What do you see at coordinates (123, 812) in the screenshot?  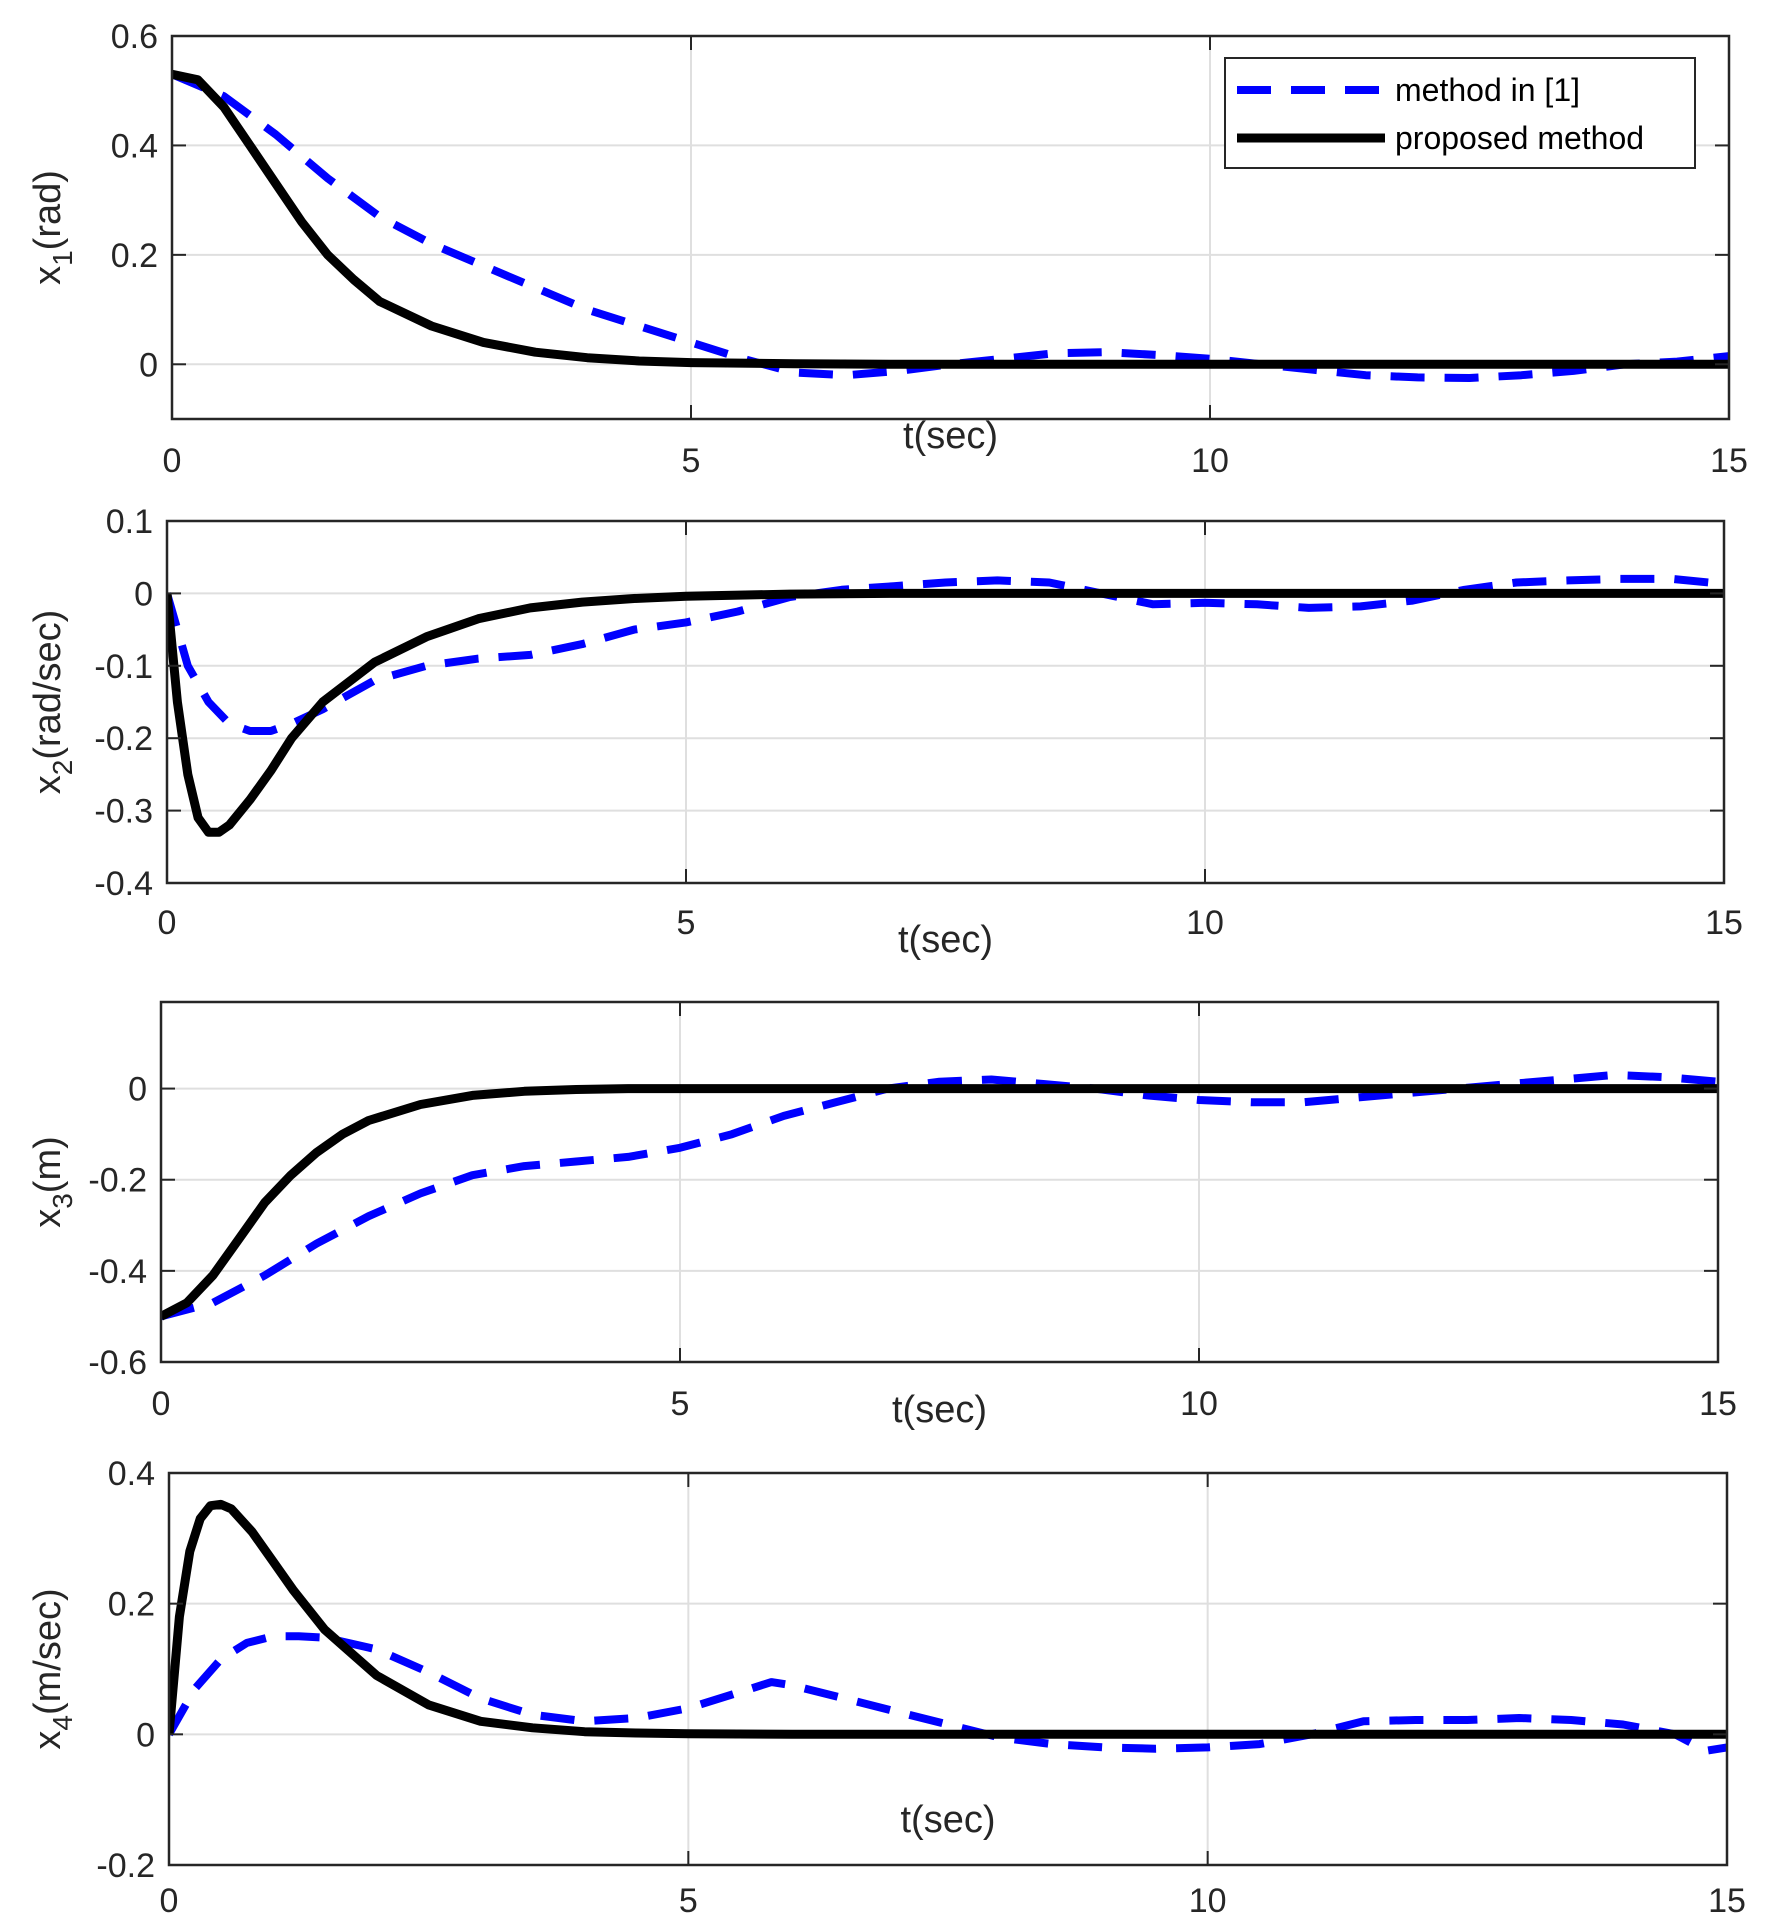 I see `y-tick-label: -0.3` at bounding box center [123, 812].